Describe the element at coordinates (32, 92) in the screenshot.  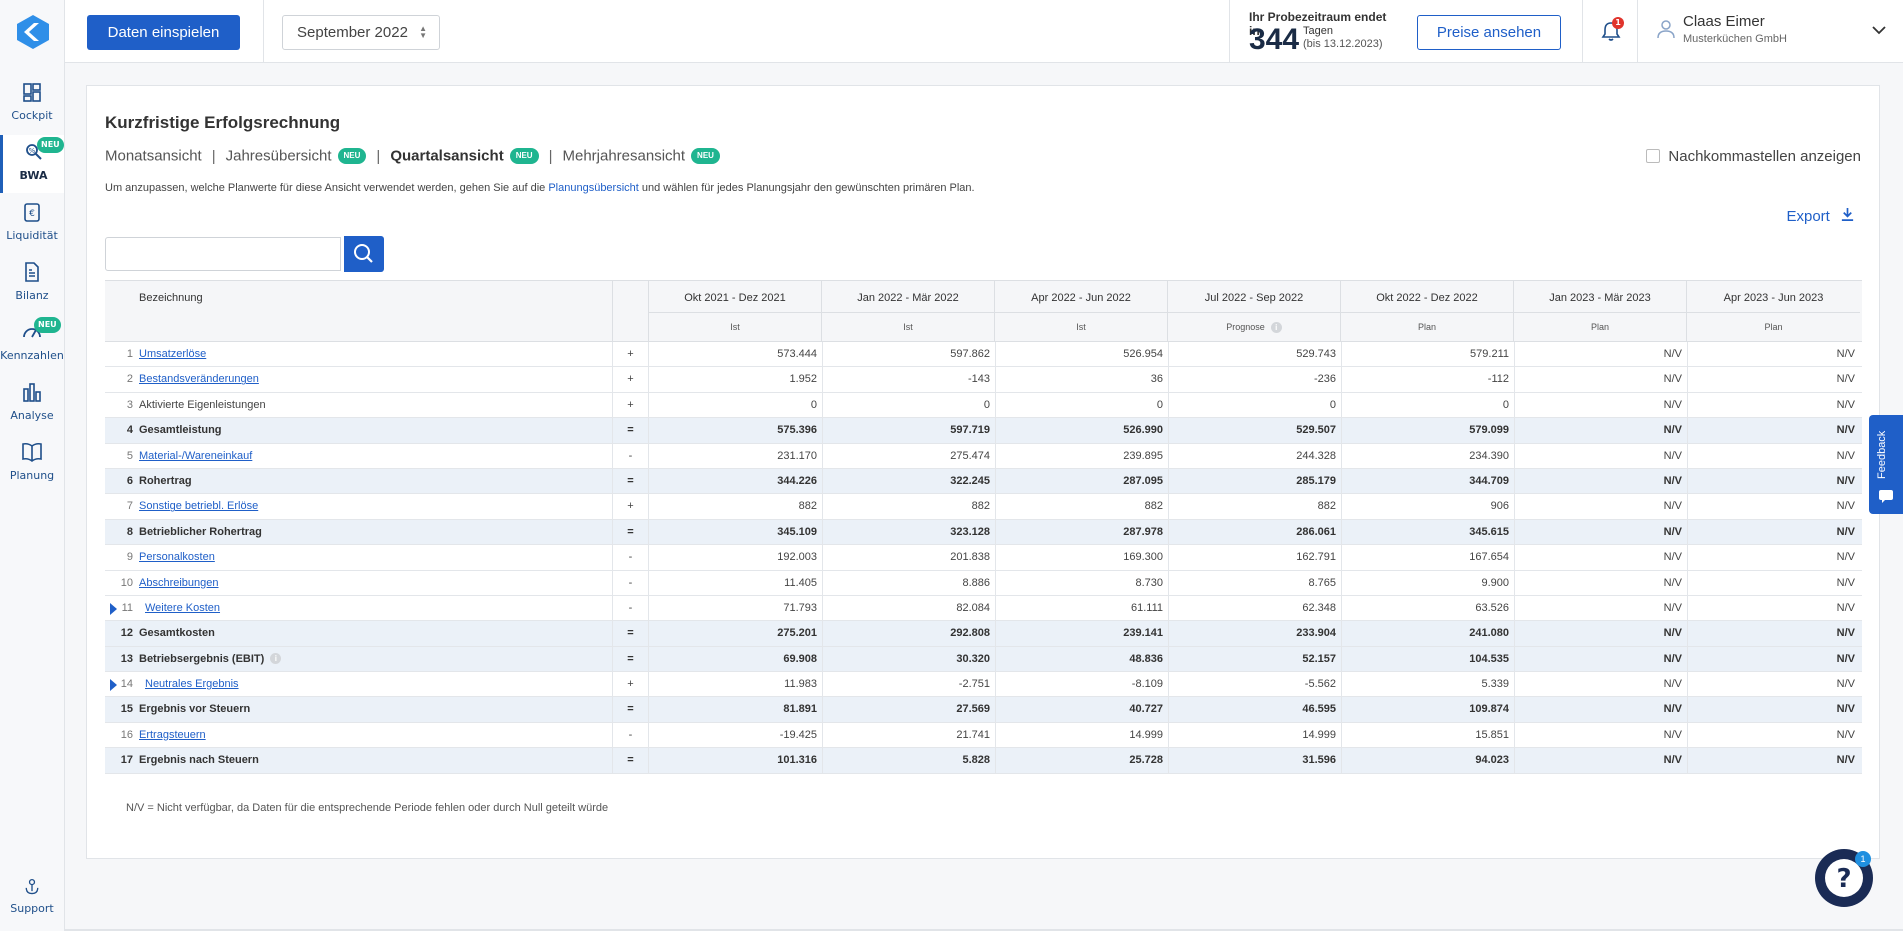
I see `dashboard-icon` at that location.